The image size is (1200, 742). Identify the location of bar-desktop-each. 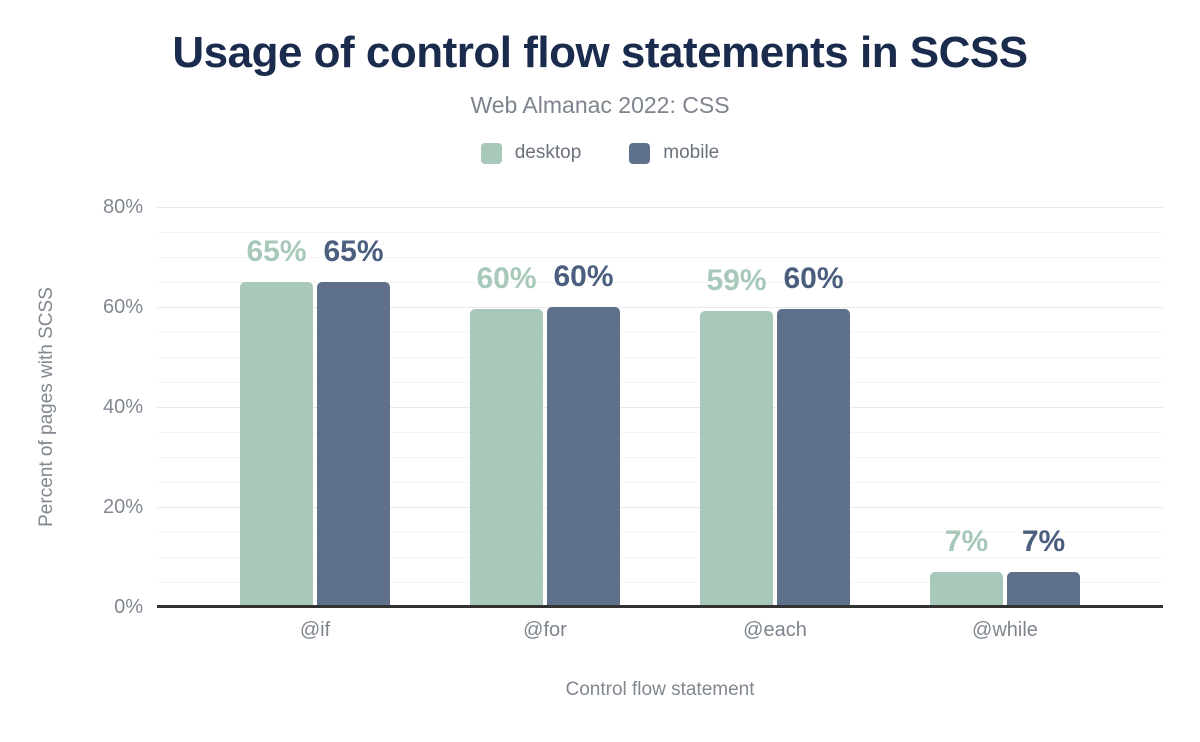
(736, 459).